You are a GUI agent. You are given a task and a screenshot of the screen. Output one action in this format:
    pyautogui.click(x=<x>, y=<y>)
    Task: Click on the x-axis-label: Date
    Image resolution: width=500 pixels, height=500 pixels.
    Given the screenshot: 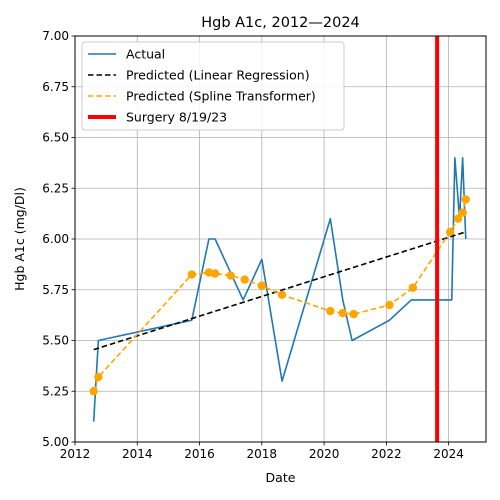 What is the action you would take?
    pyautogui.click(x=281, y=477)
    